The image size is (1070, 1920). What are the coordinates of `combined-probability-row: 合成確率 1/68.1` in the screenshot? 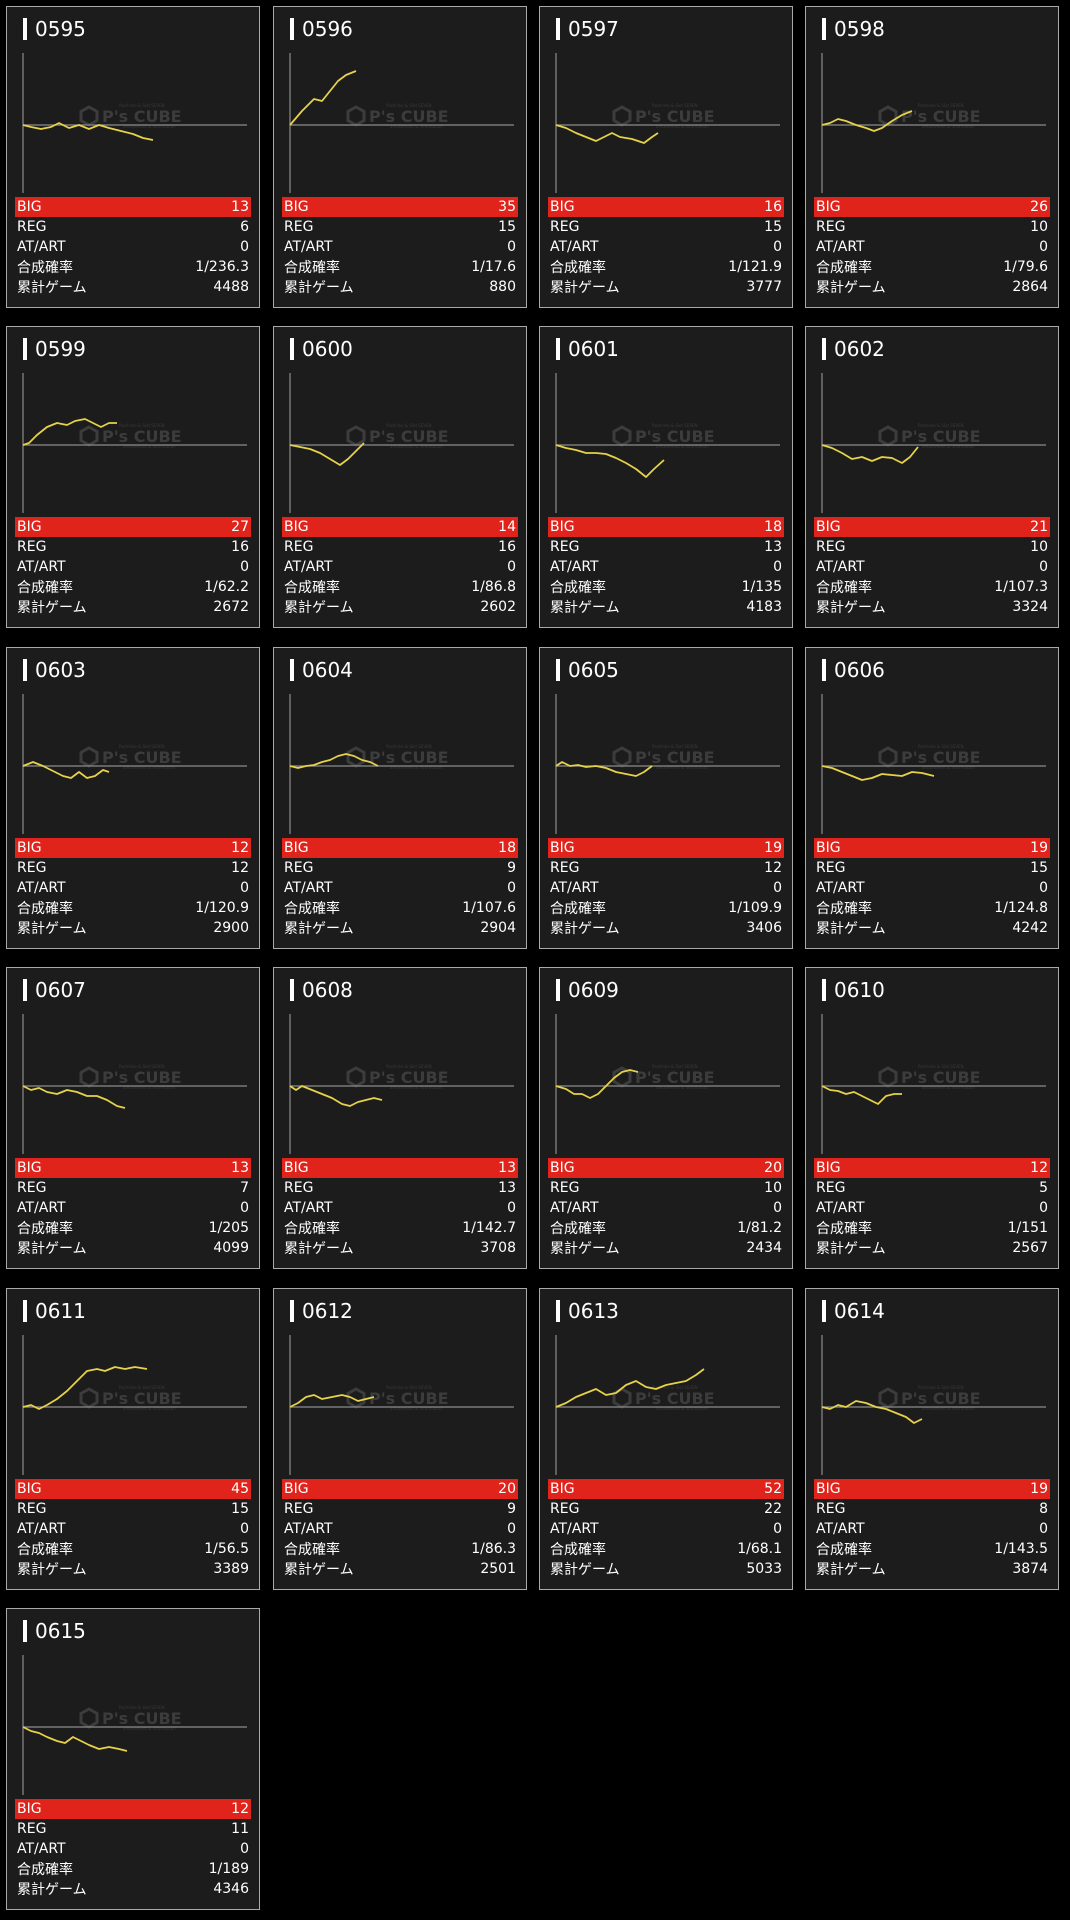 It's located at (666, 1549).